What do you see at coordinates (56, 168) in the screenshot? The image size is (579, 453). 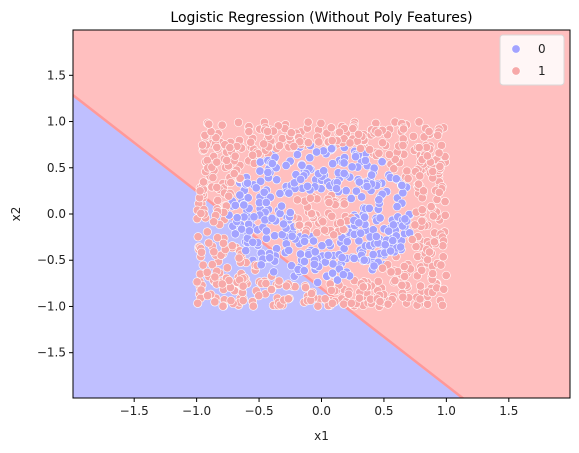 I see `y-tick-label: 0.5` at bounding box center [56, 168].